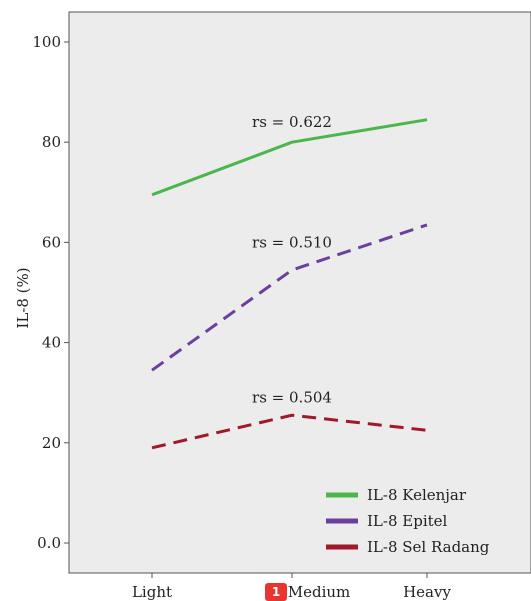  What do you see at coordinates (427, 592) in the screenshot?
I see `x-tick-label: Heavy` at bounding box center [427, 592].